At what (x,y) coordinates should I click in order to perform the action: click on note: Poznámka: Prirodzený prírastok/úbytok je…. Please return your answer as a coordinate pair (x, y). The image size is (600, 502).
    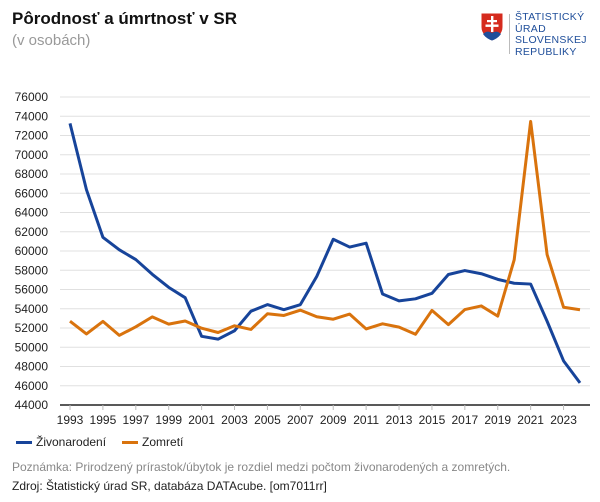
    Looking at the image, I should click on (261, 467).